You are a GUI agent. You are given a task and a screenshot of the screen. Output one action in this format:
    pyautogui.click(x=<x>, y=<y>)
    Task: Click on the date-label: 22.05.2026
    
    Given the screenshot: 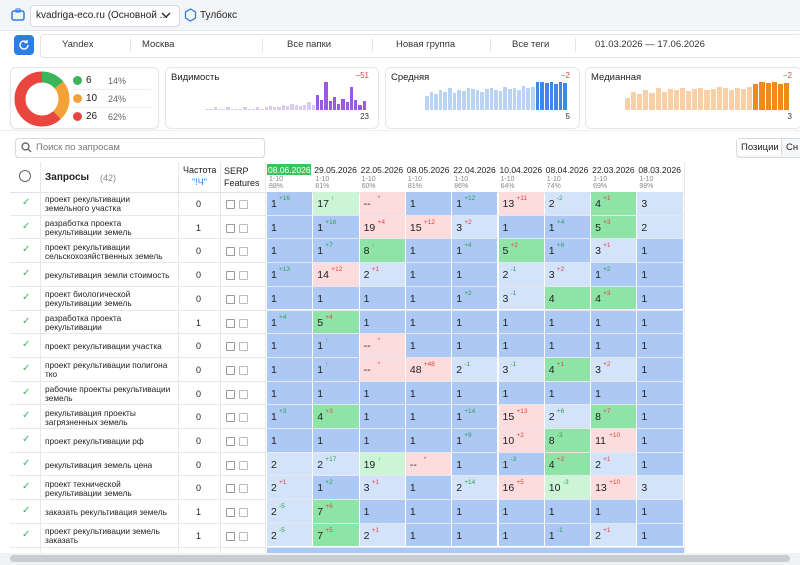 What is the action you would take?
    pyautogui.click(x=382, y=170)
    